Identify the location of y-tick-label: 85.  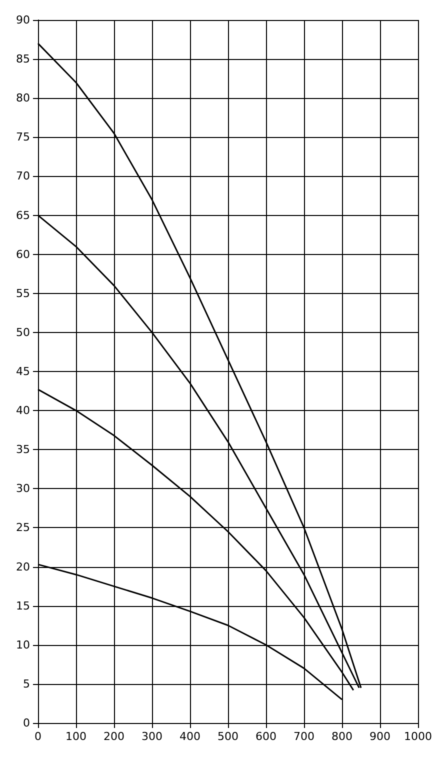
(23, 59).